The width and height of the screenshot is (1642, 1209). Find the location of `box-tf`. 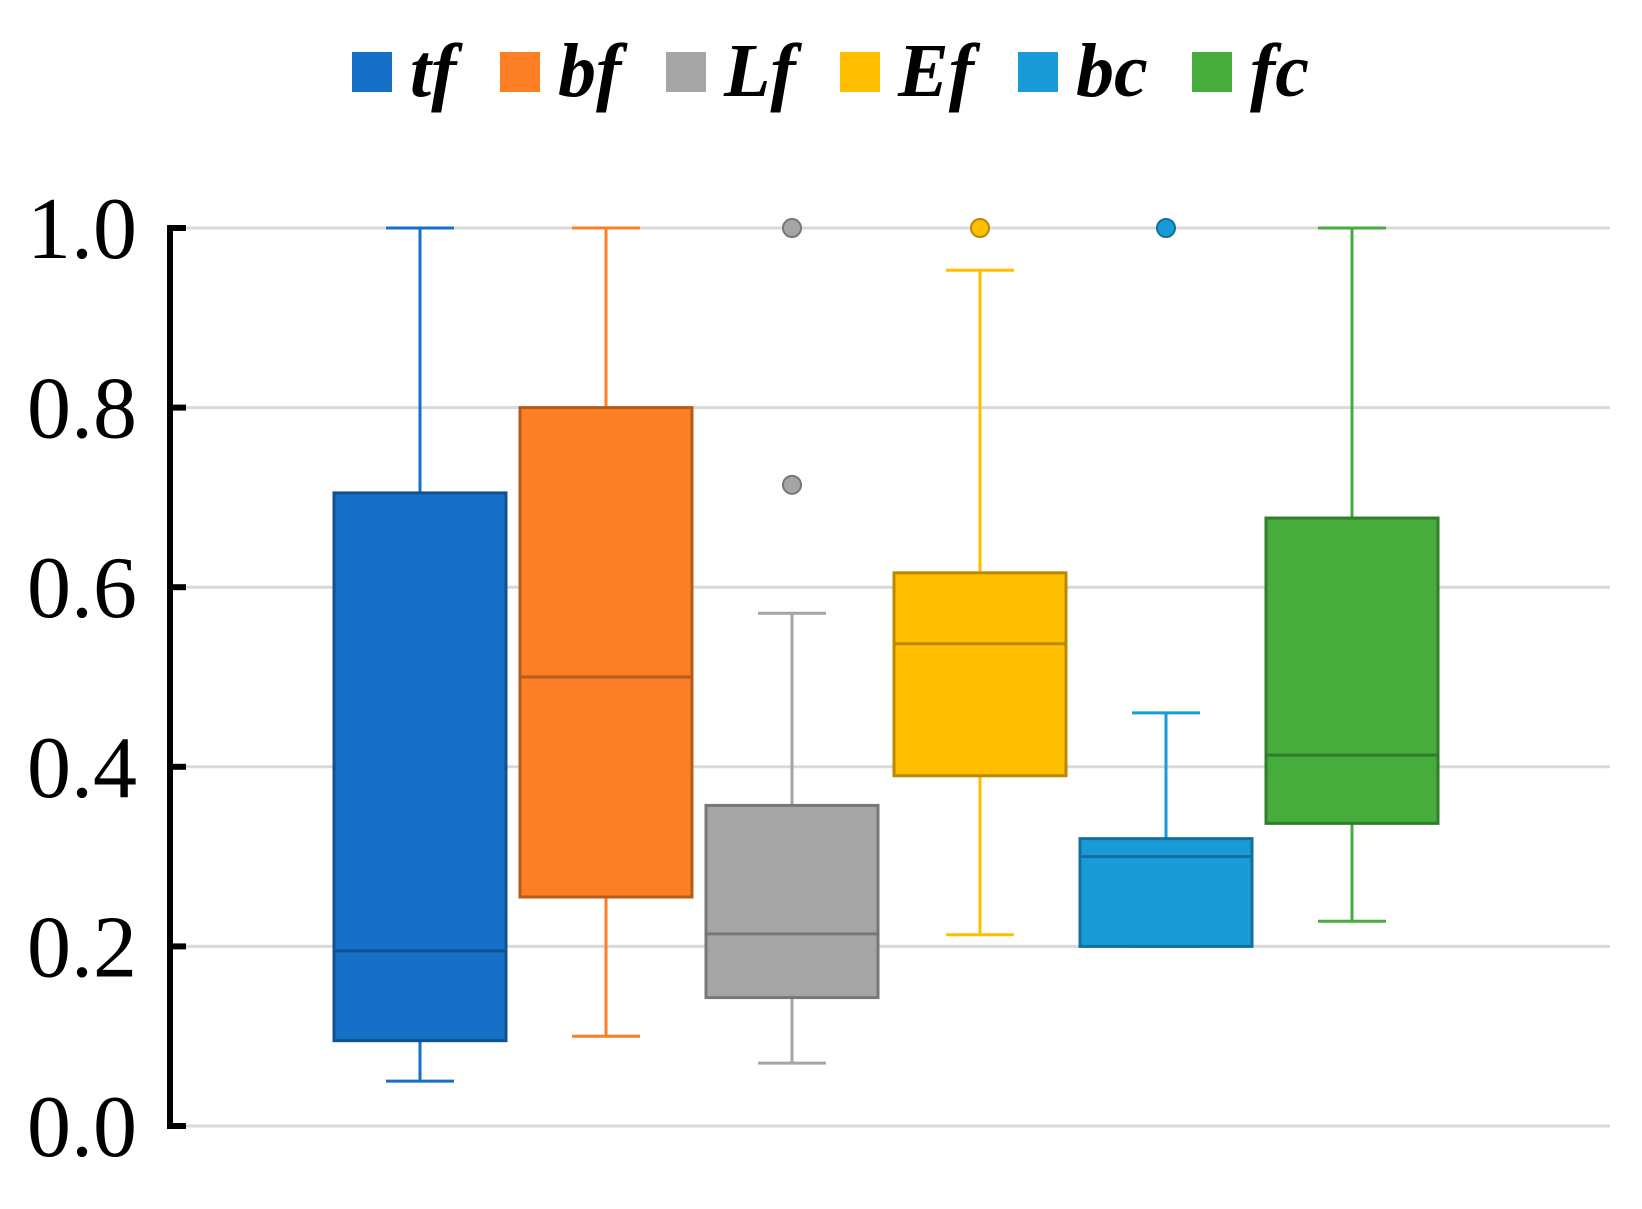

box-tf is located at coordinates (420, 654).